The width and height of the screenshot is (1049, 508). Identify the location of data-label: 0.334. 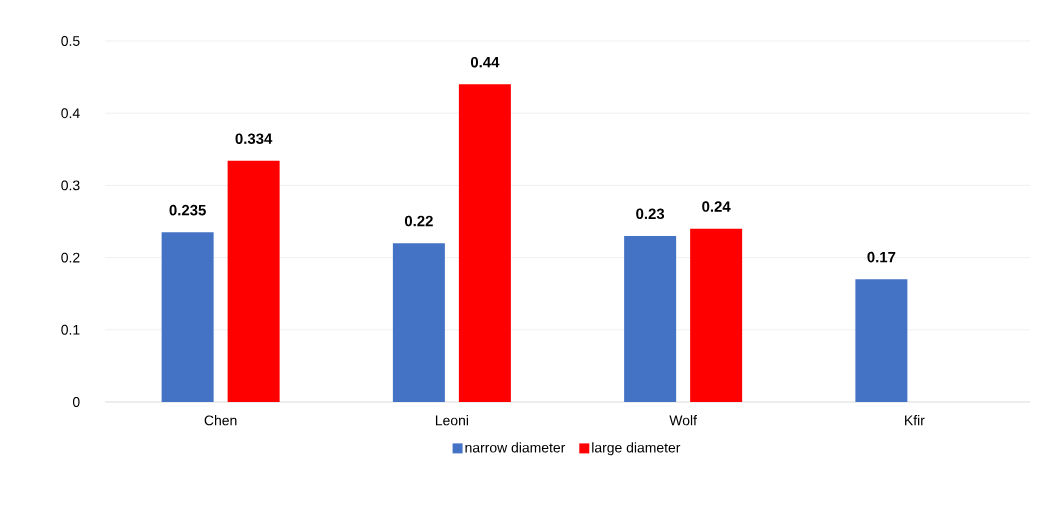
(254, 139).